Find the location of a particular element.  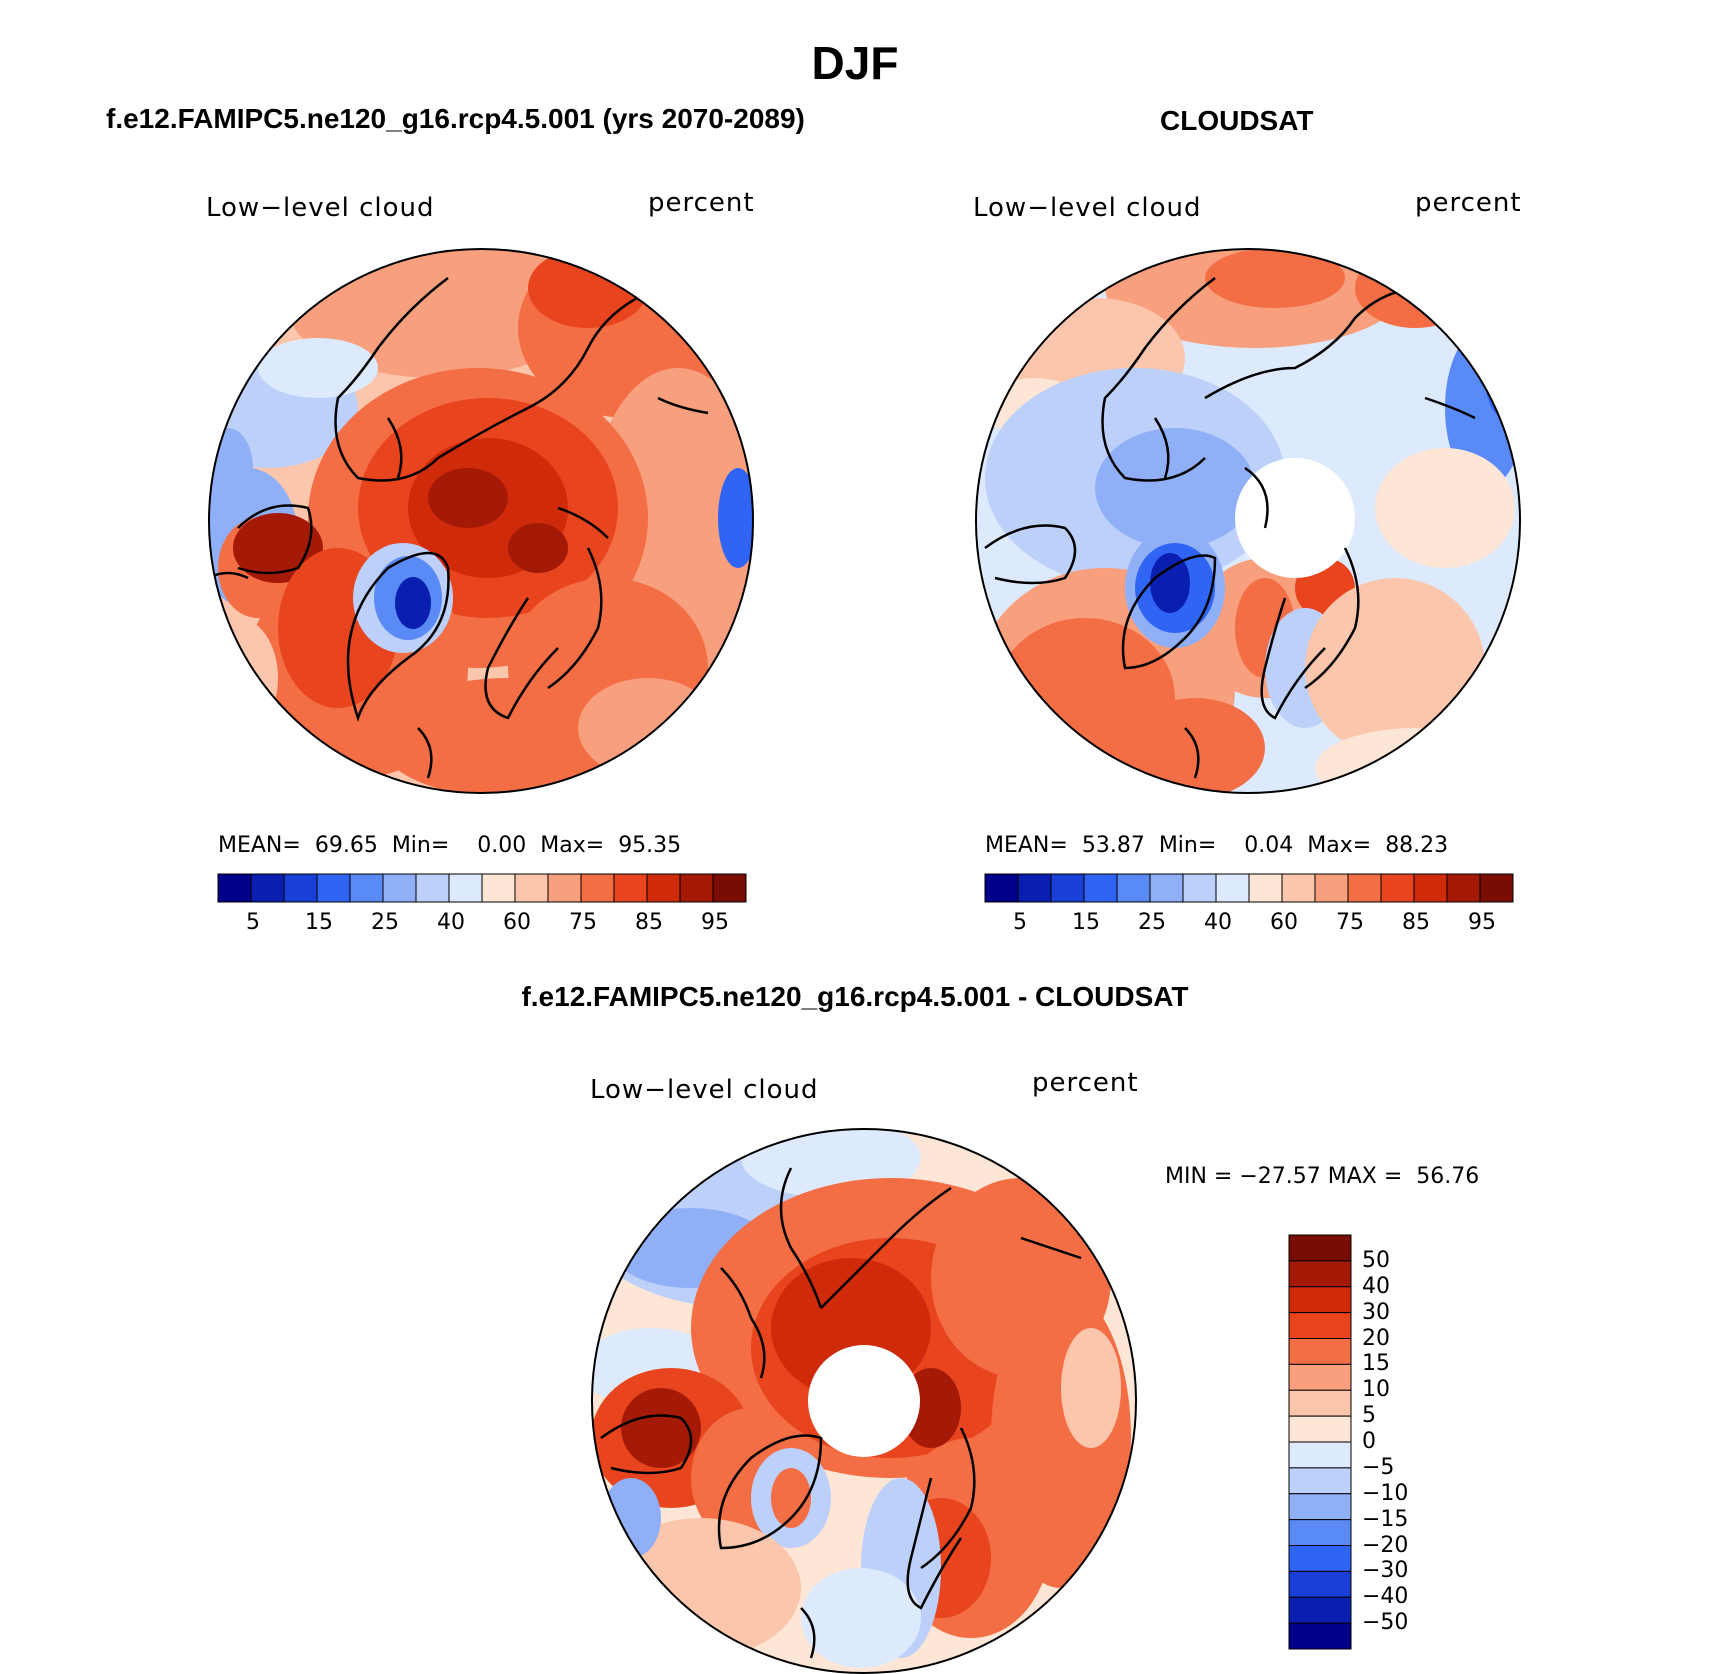

model-units-label: percent is located at coordinates (701, 203).